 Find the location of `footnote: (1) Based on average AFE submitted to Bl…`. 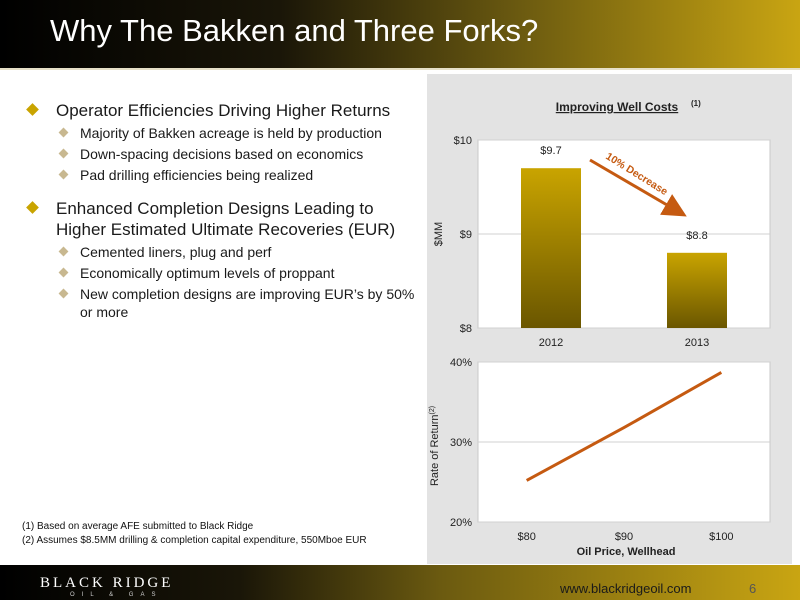

footnote: (1) Based on average AFE submitted to Bl… is located at coordinates (138, 526).